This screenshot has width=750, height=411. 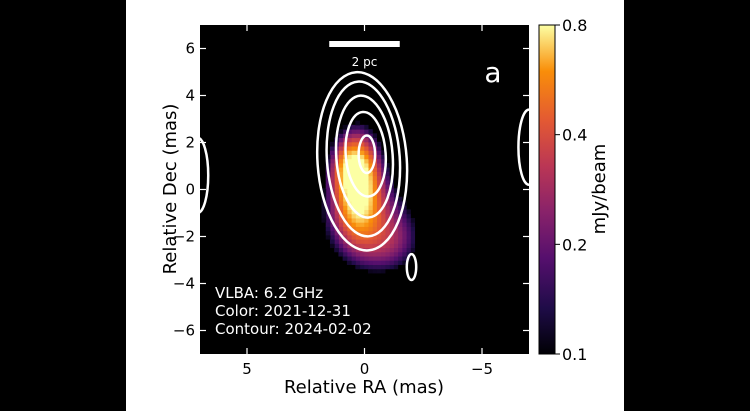 What do you see at coordinates (366, 154) in the screenshot?
I see `contour-line` at bounding box center [366, 154].